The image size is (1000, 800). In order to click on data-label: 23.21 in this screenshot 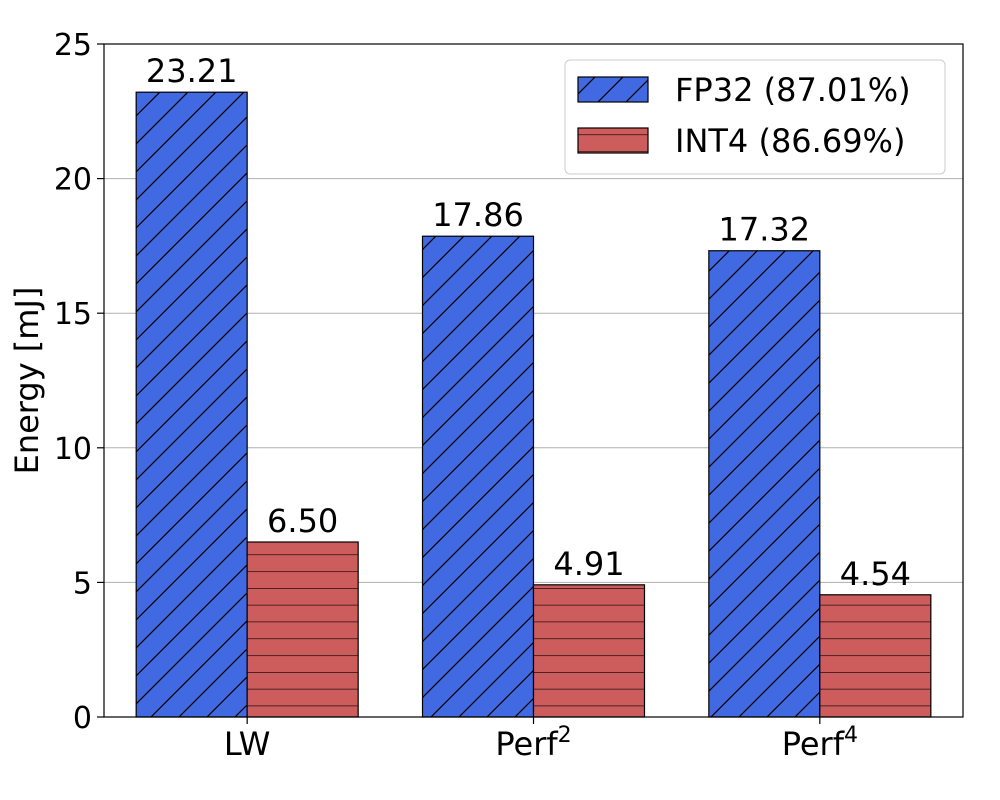, I will do `click(192, 71)`.